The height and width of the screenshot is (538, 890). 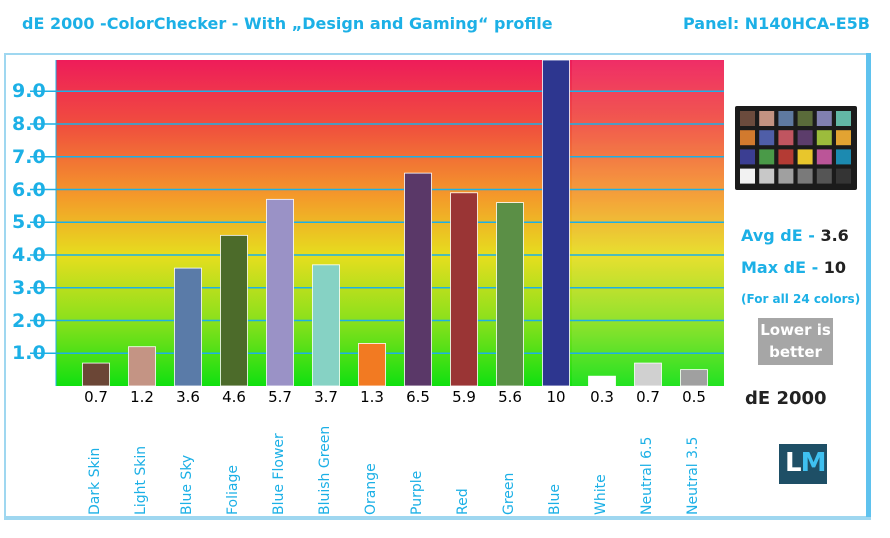 I want to click on color-checker-image, so click(x=796, y=148).